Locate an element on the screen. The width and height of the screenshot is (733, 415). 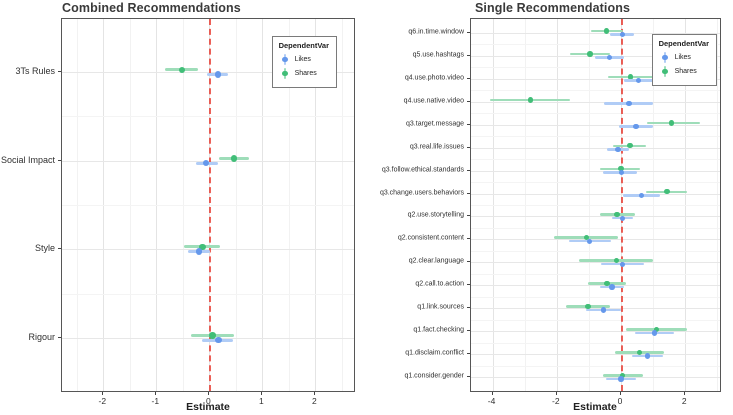
y-category-label: q2.use.storytelling is located at coordinates (435, 215).